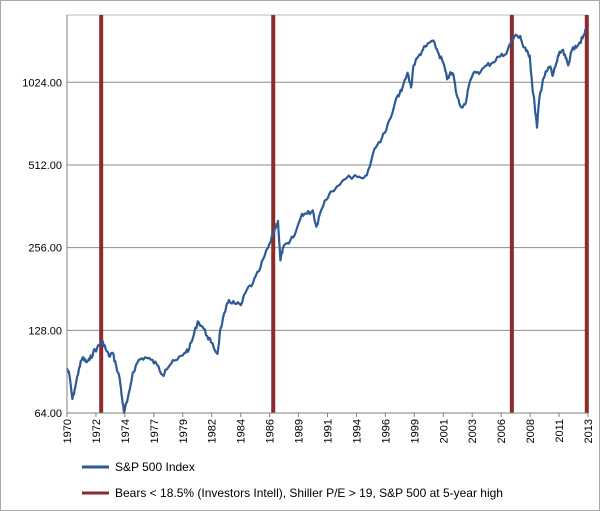 The image size is (600, 511). Describe the element at coordinates (45, 166) in the screenshot. I see `y-tick-label: 512.00` at that location.